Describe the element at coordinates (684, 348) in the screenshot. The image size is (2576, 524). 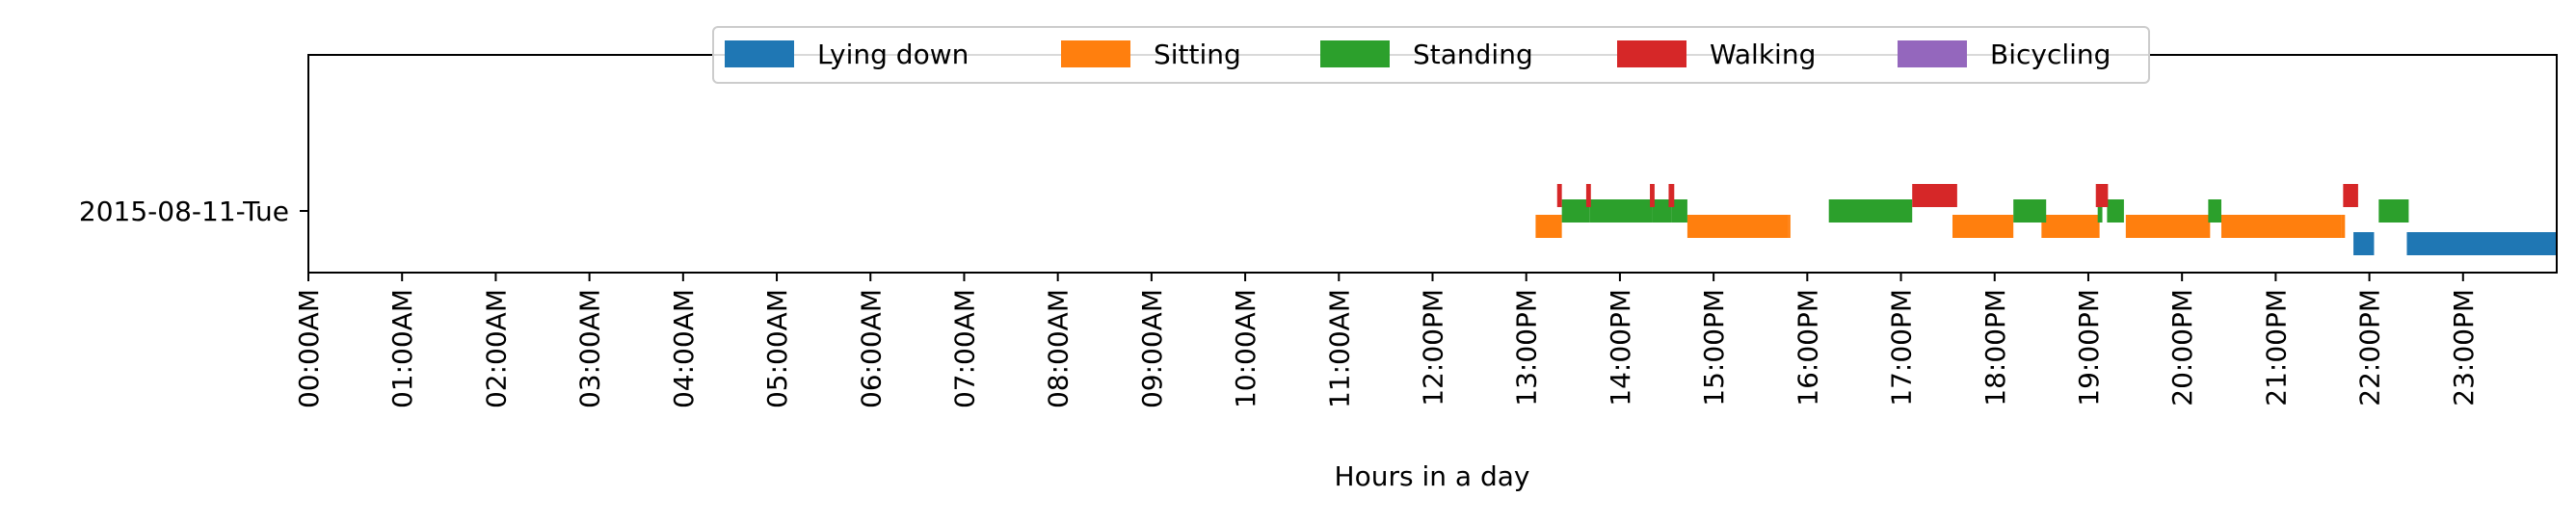
I see `x-tick-label: 04:00AM` at that location.